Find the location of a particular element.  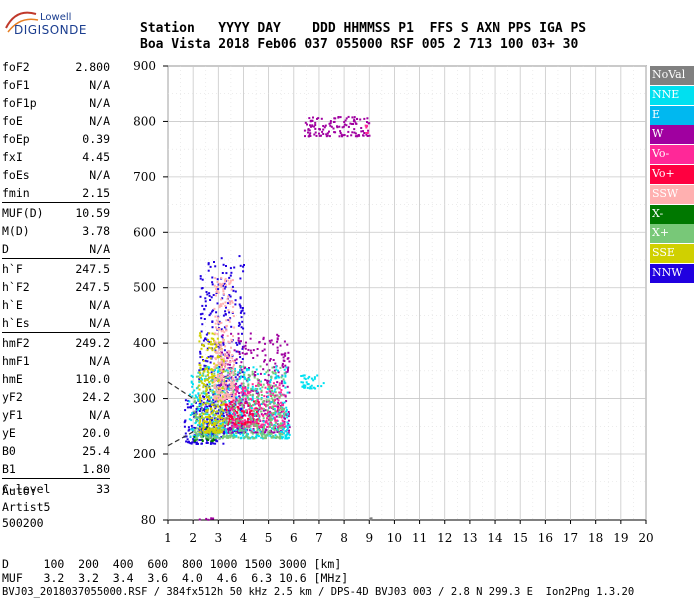

param-label: h`F is located at coordinates (12, 269).